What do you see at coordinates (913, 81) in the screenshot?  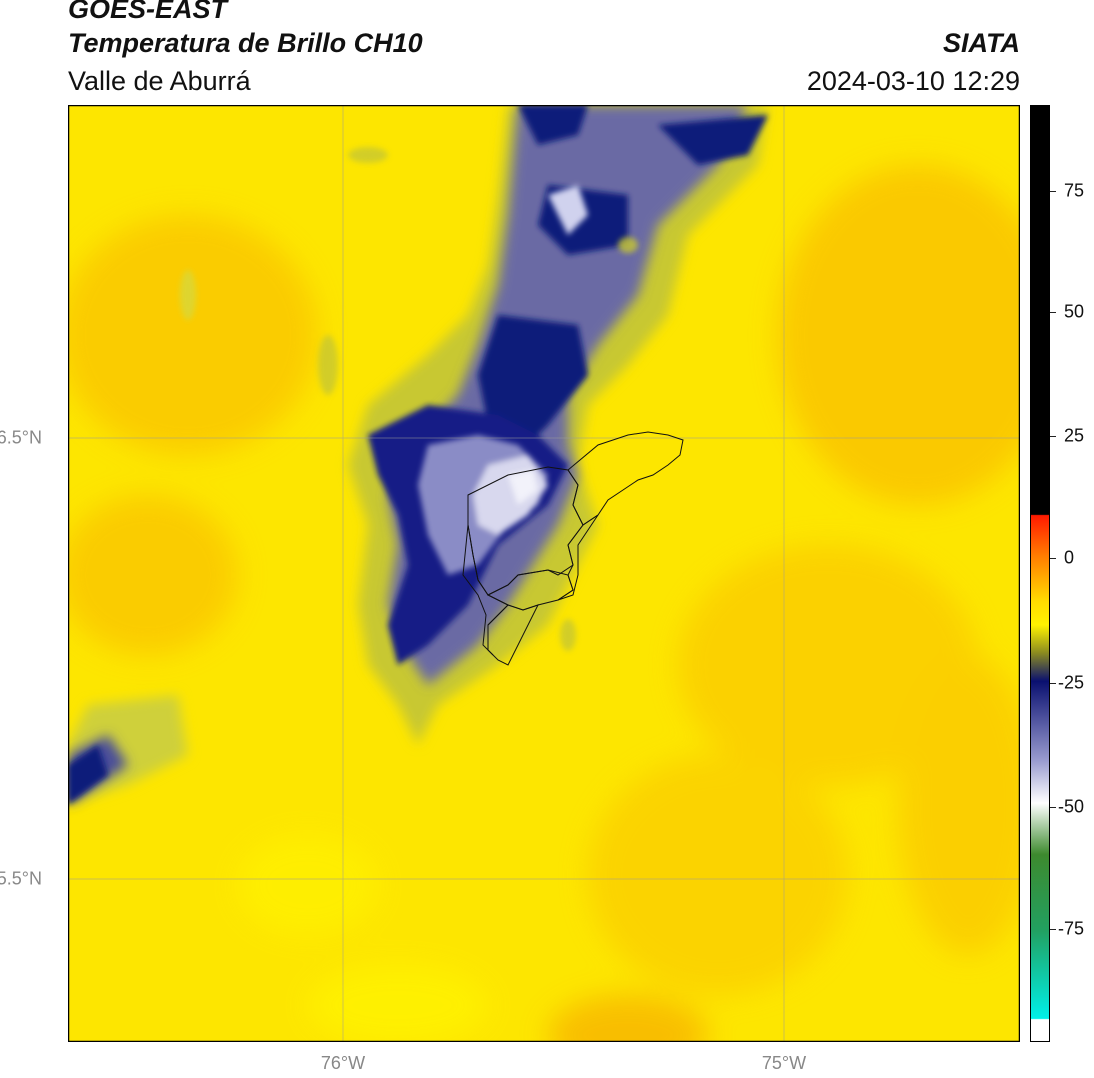 I see `datetime-label: 2024-03-10 12:29` at bounding box center [913, 81].